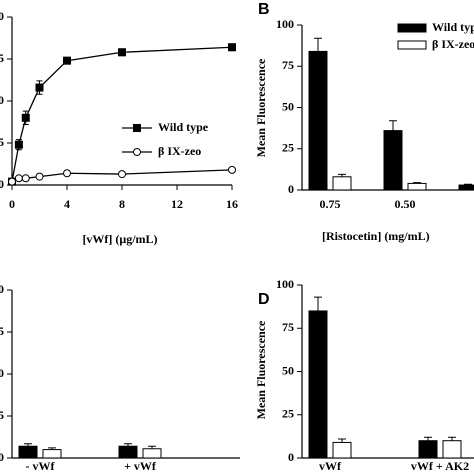 Image resolution: width=474 pixels, height=474 pixels. What do you see at coordinates (264, 299) in the screenshot?
I see `panel-label: D` at bounding box center [264, 299].